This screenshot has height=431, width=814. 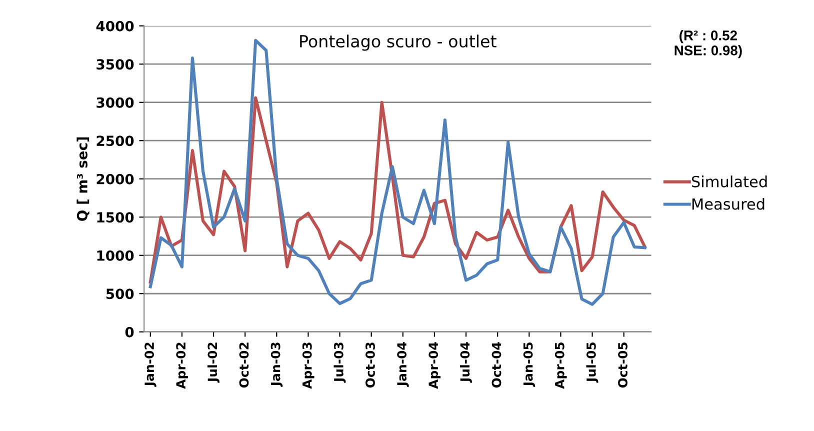 I want to click on x-tick-label: Jul-04, so click(x=466, y=362).